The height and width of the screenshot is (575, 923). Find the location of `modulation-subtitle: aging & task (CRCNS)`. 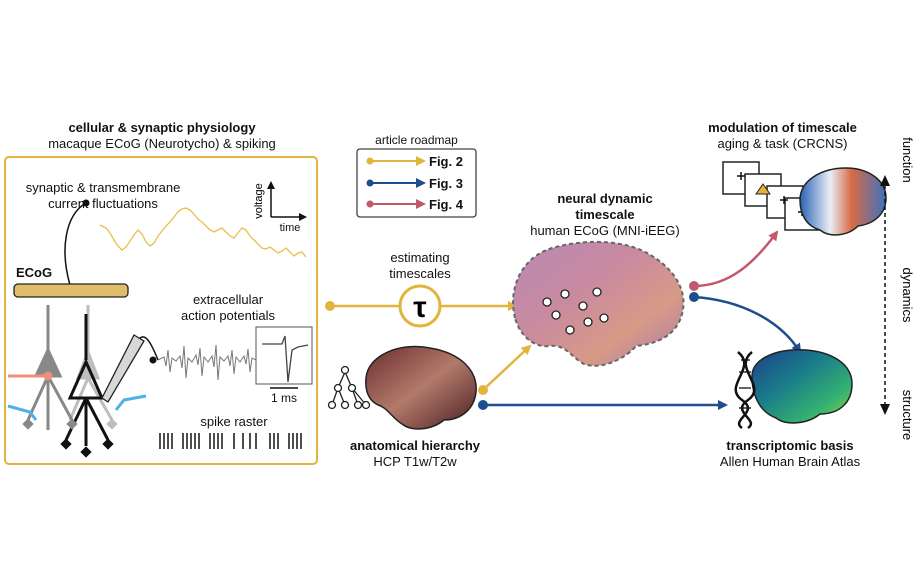

modulation-subtitle: aging & task (CRCNS) is located at coordinates (782, 143).